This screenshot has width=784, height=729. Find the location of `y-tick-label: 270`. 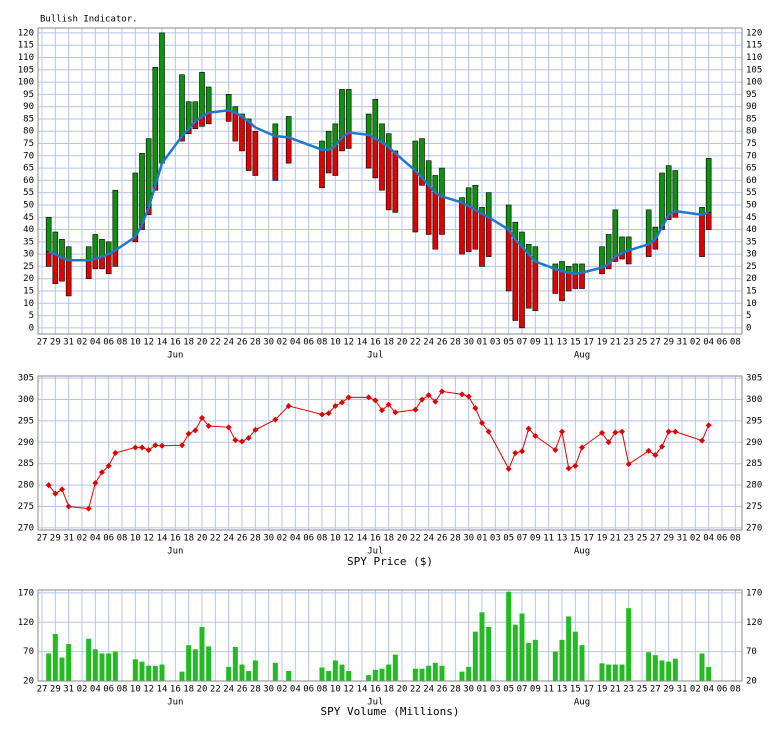

y-tick-label: 270 is located at coordinates (26, 528).